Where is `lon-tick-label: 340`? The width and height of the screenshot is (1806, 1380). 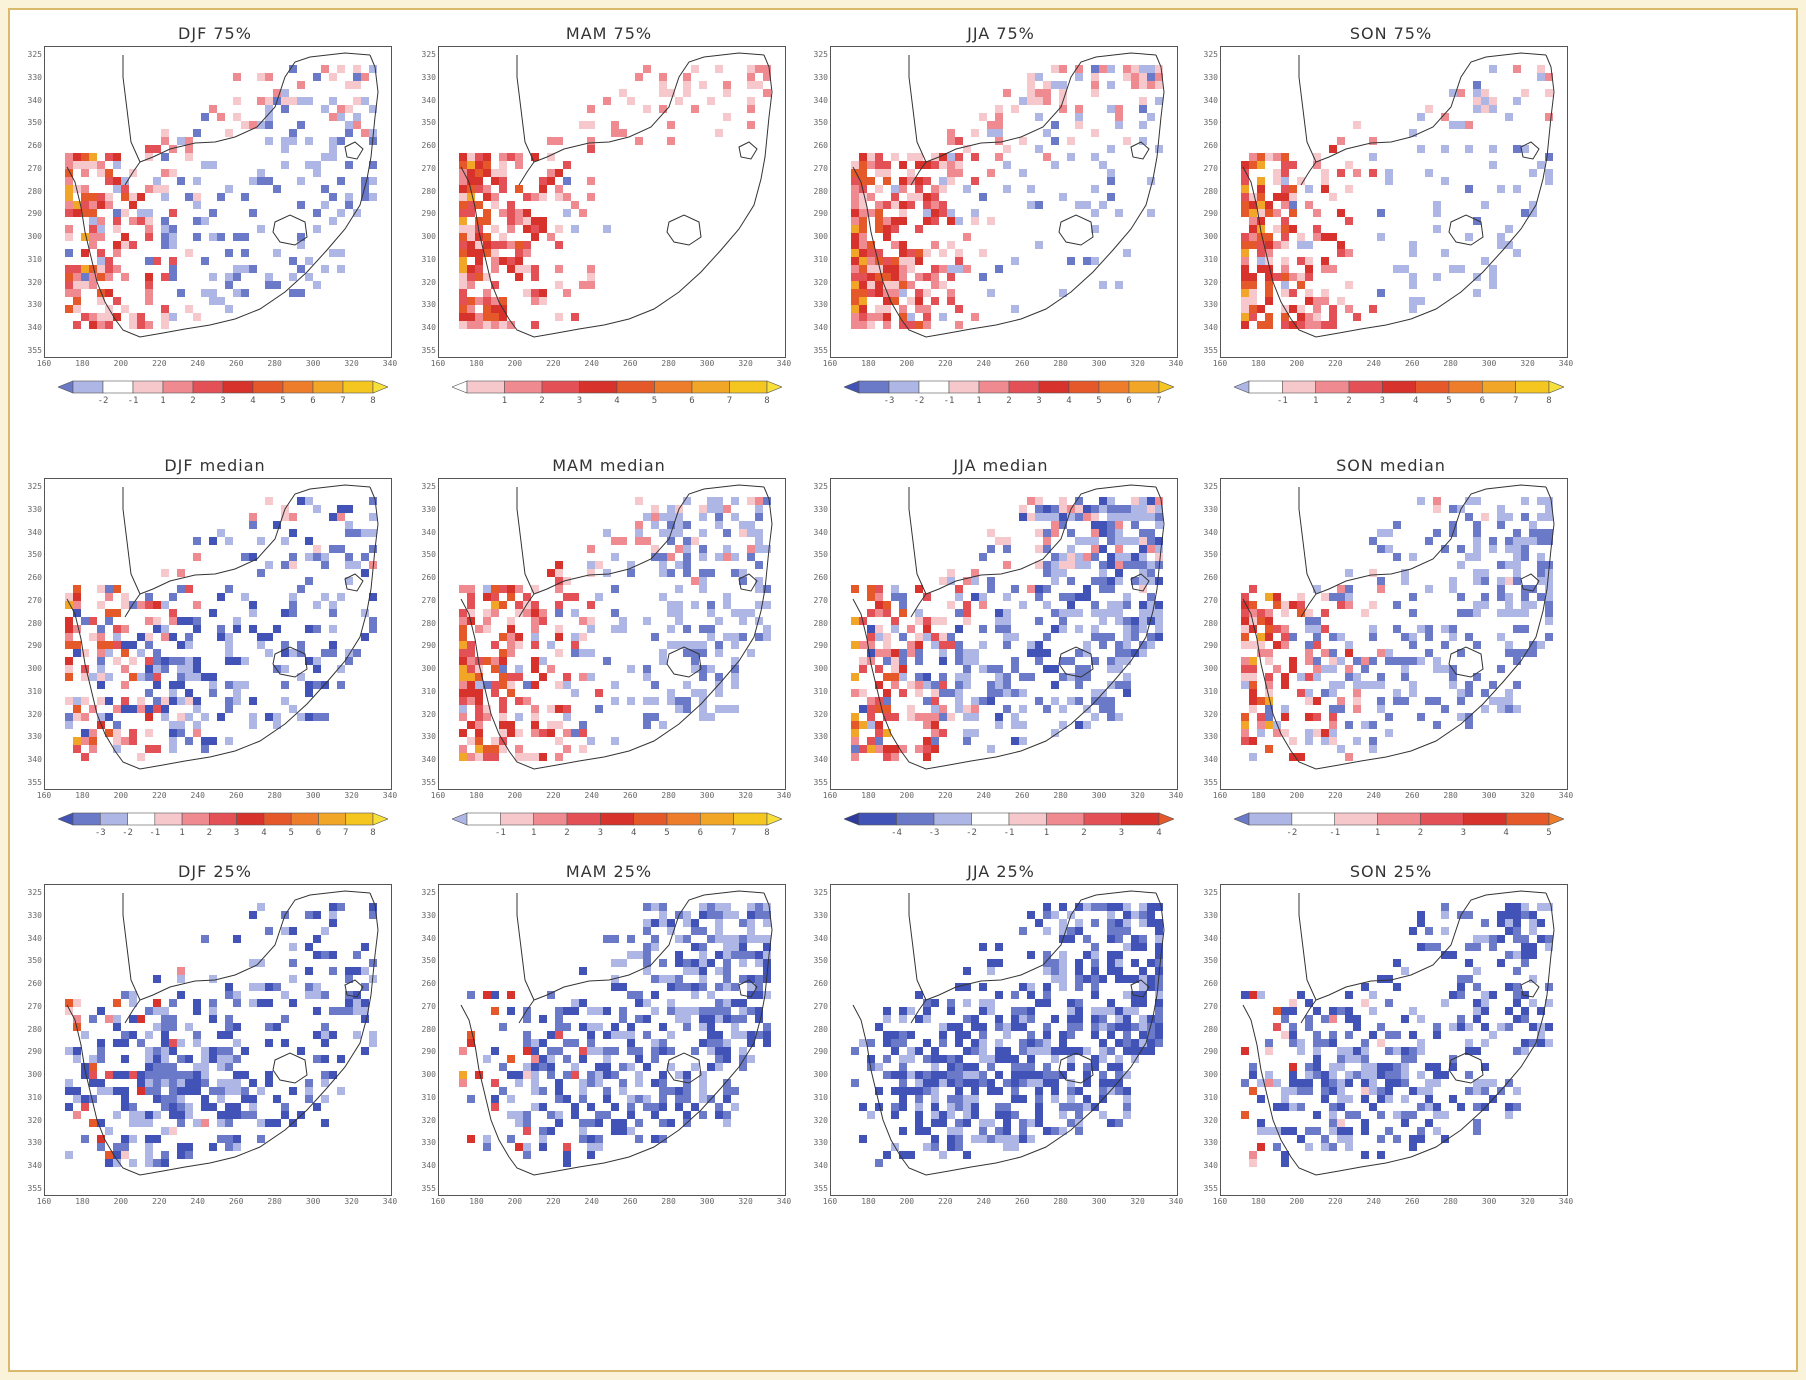 lon-tick-label: 340 is located at coordinates (1176, 1201).